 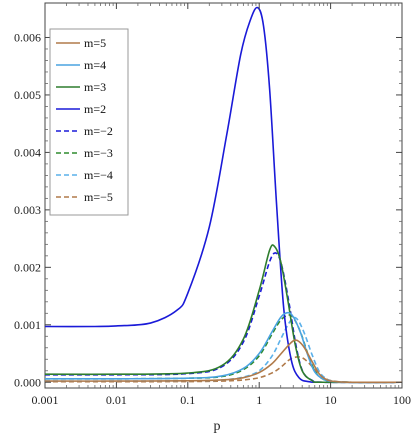 What do you see at coordinates (27, 210) in the screenshot?
I see `y-tick-label: 0.003` at bounding box center [27, 210].